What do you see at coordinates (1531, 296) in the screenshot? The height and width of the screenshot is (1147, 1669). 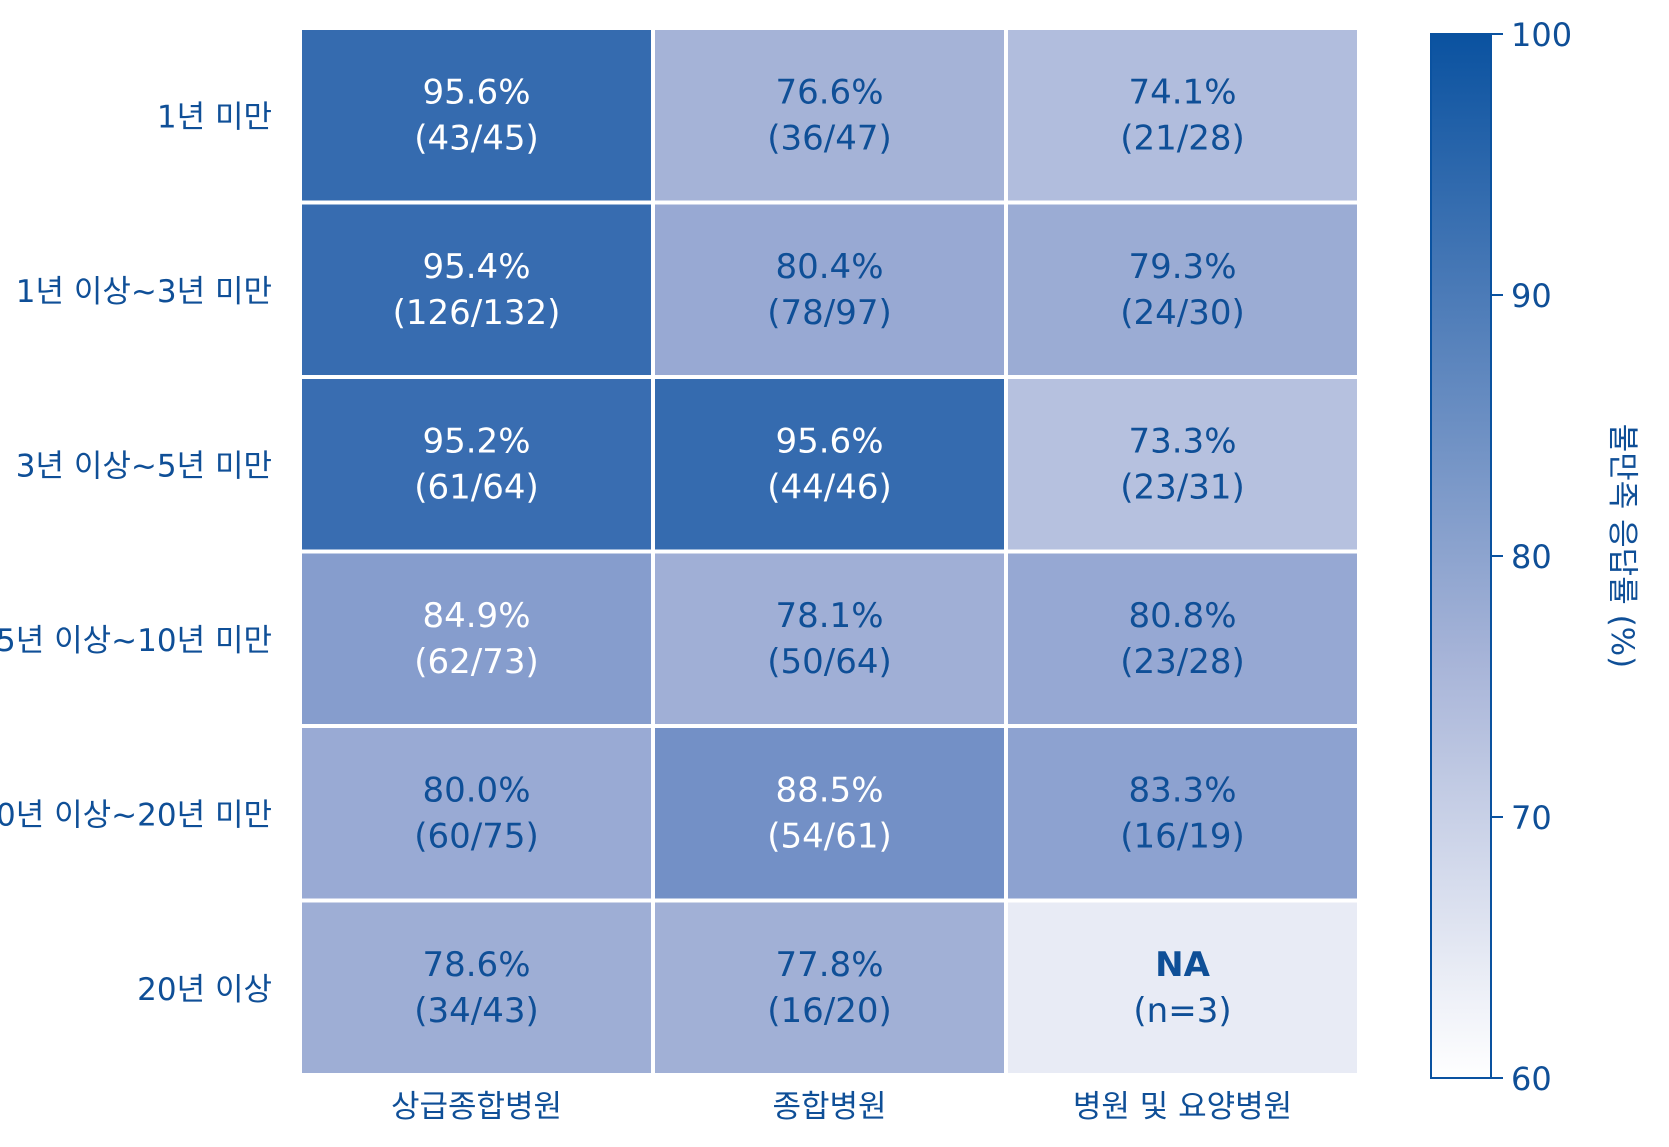 I see `colorbar-tick-label: 90` at bounding box center [1531, 296].